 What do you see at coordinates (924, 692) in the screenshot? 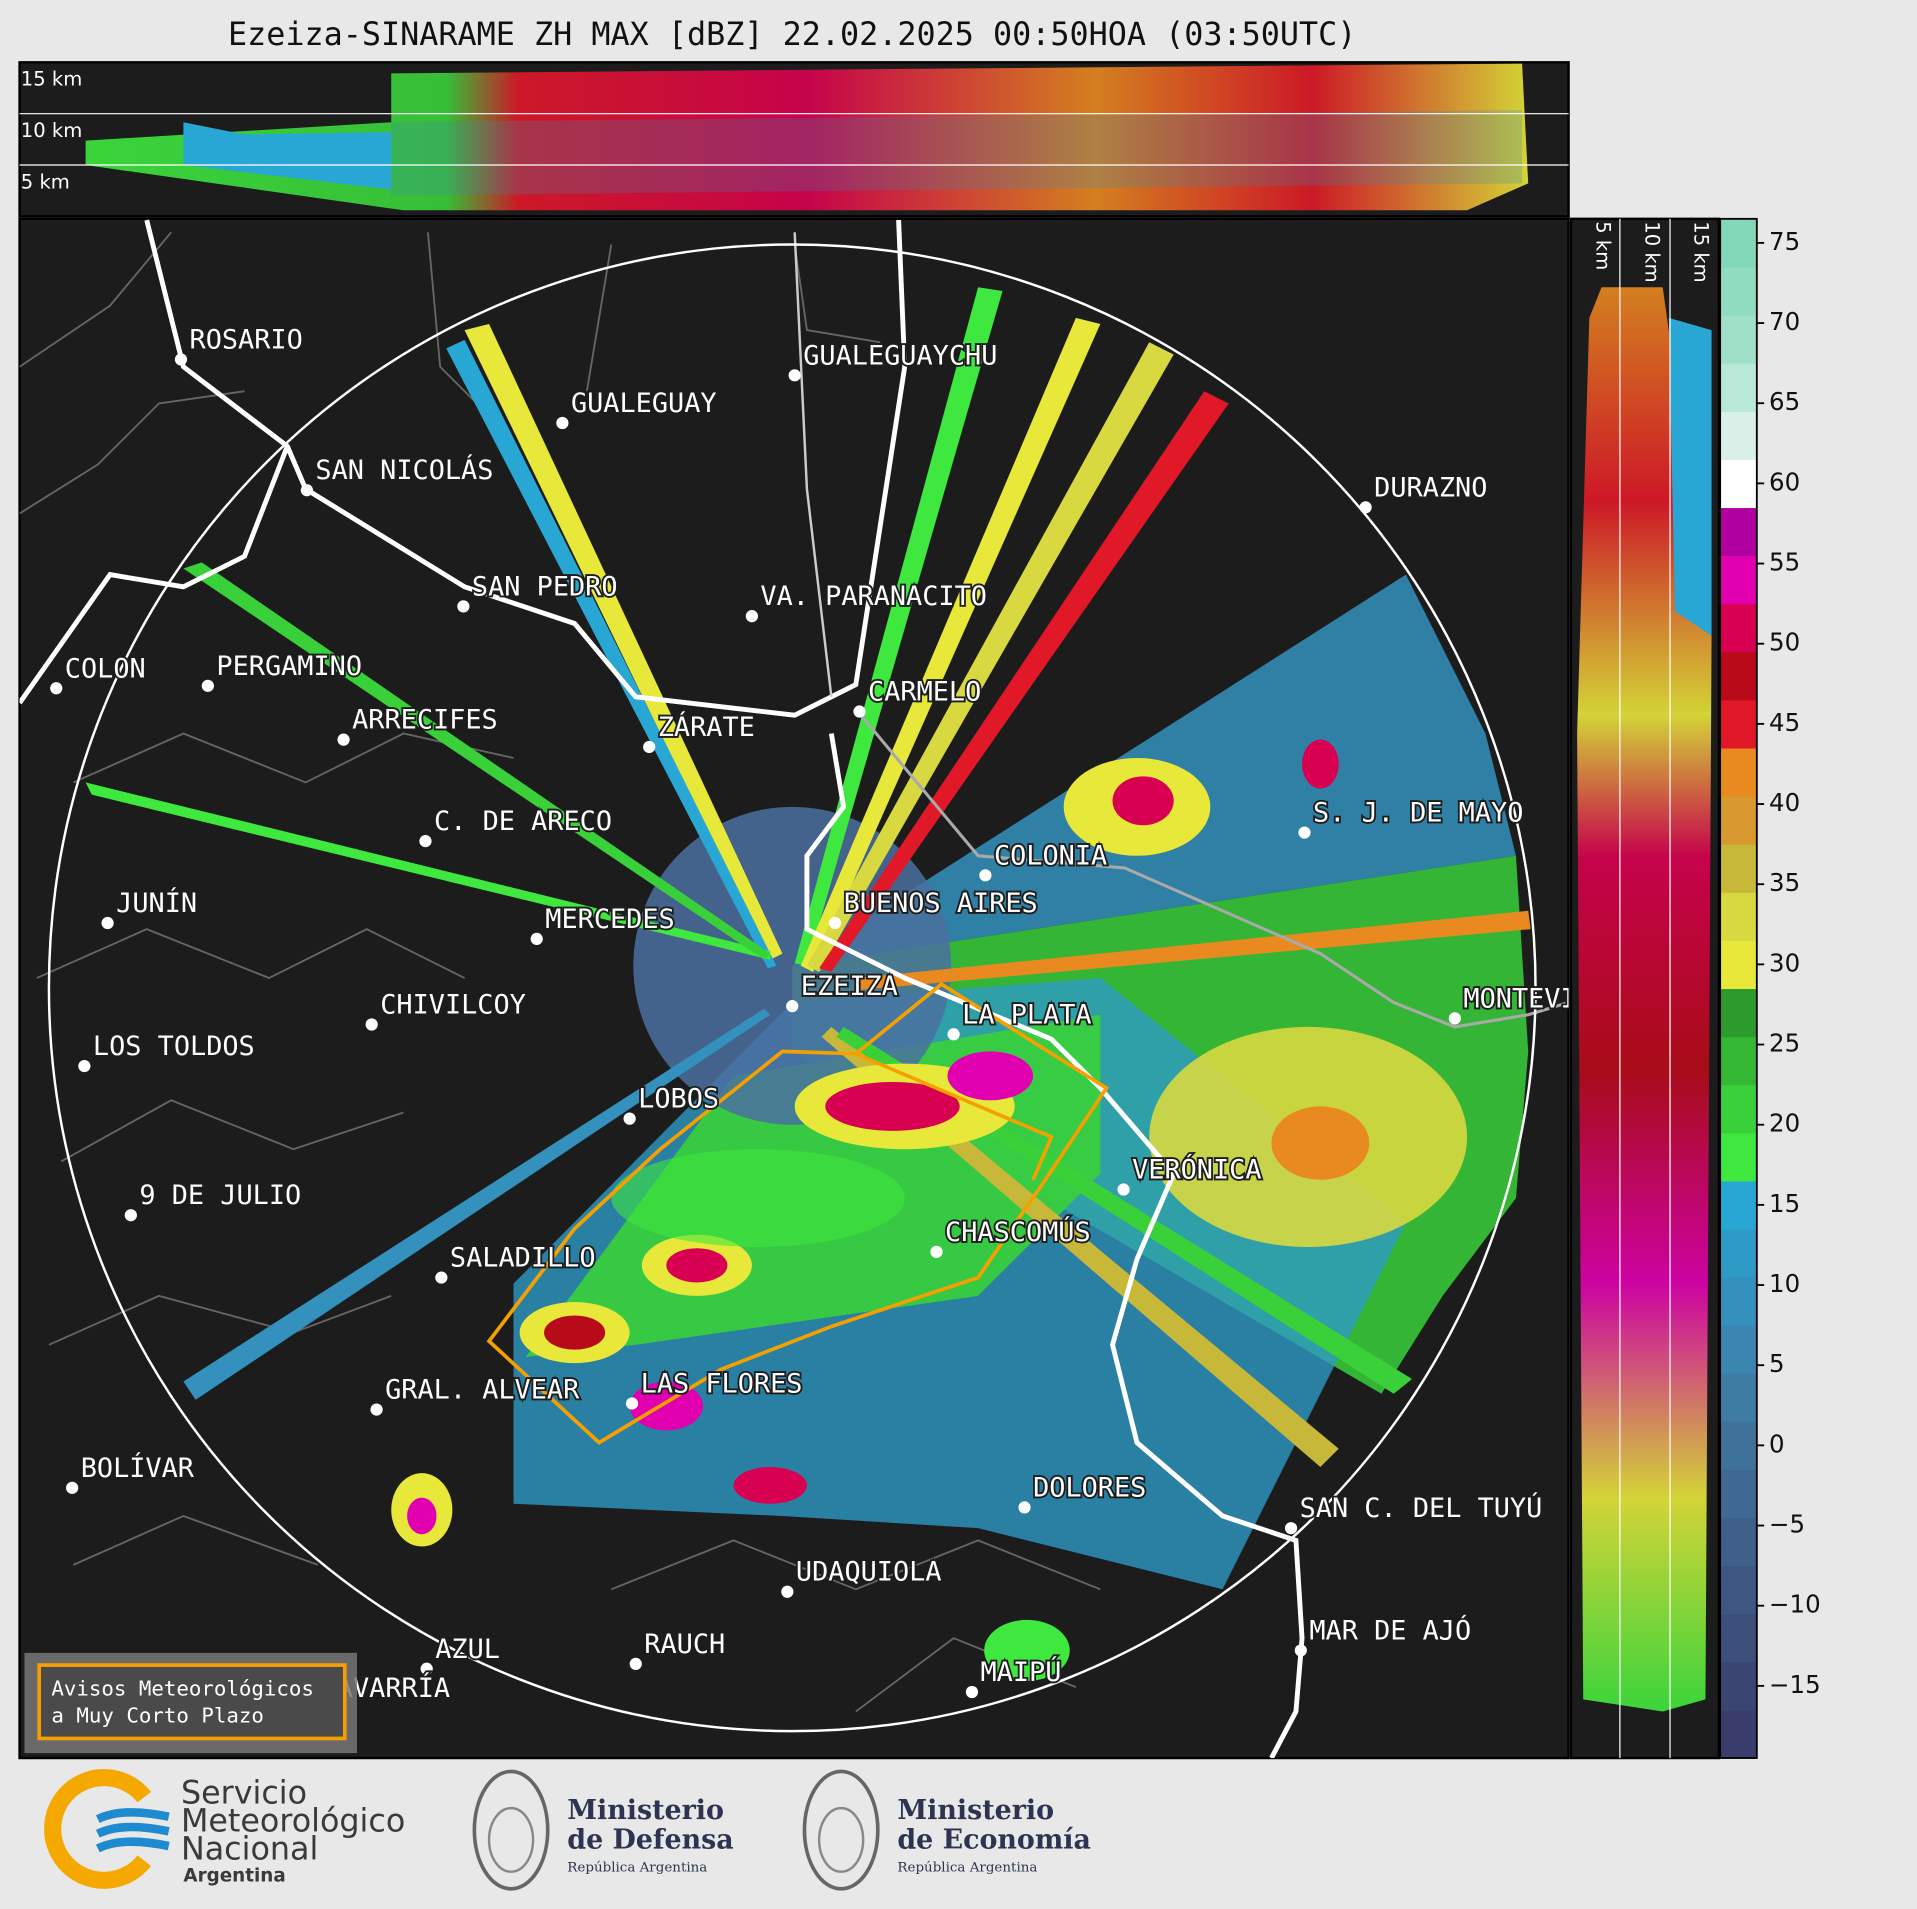
I see `city-label: CARMELO` at bounding box center [924, 692].